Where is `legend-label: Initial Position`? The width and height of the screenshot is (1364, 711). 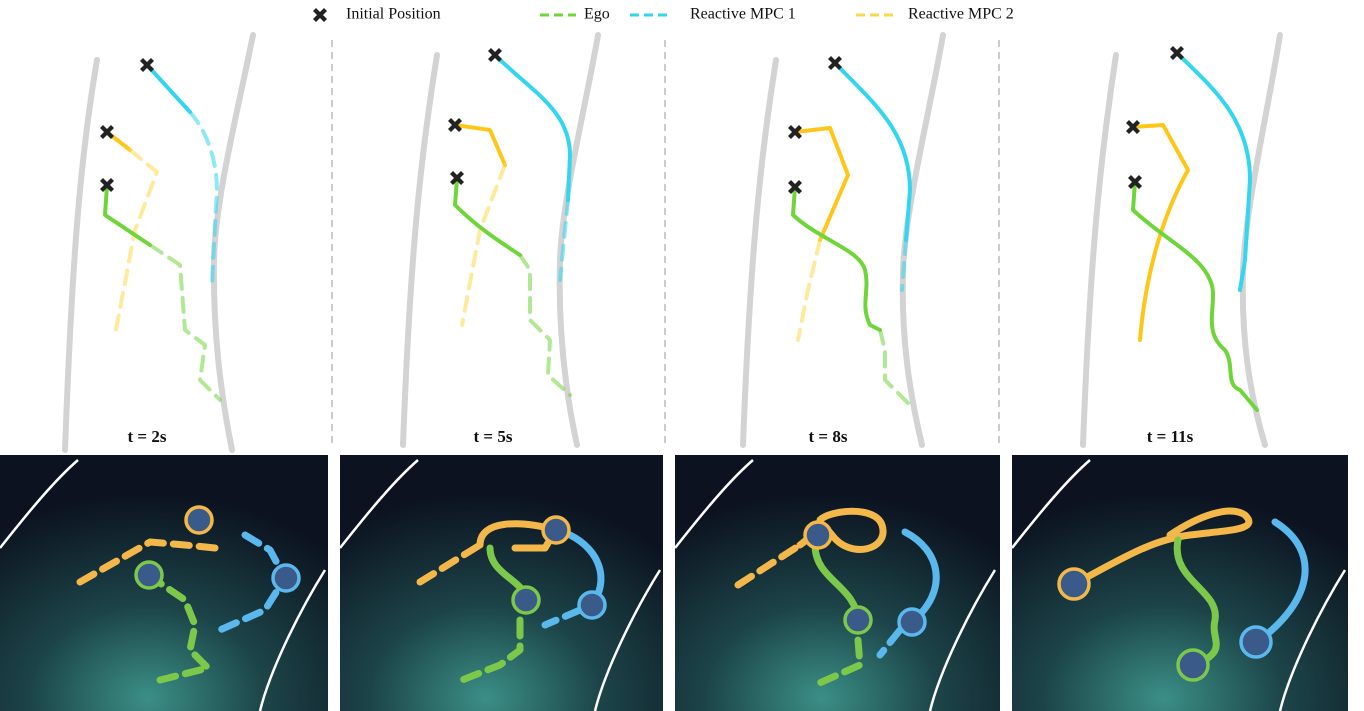
legend-label: Initial Position is located at coordinates (393, 14).